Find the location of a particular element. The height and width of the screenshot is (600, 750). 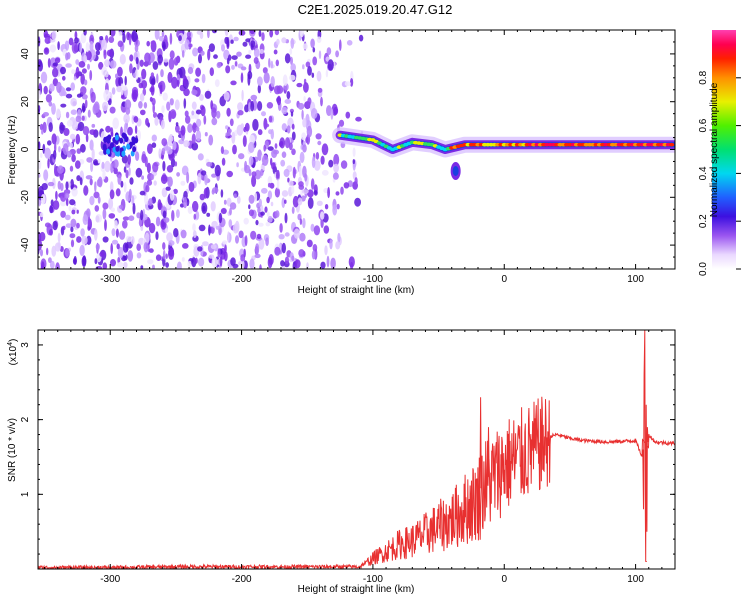

snr-y-multiplier: (x104) is located at coordinates (13, 352).